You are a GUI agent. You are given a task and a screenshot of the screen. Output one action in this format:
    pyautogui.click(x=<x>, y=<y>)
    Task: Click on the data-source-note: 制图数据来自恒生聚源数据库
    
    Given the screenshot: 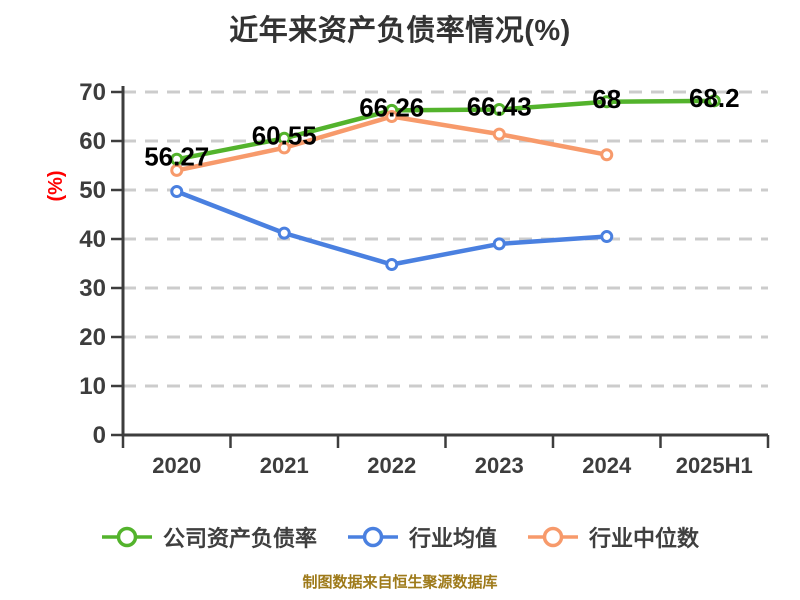 What is the action you would take?
    pyautogui.click(x=400, y=582)
    